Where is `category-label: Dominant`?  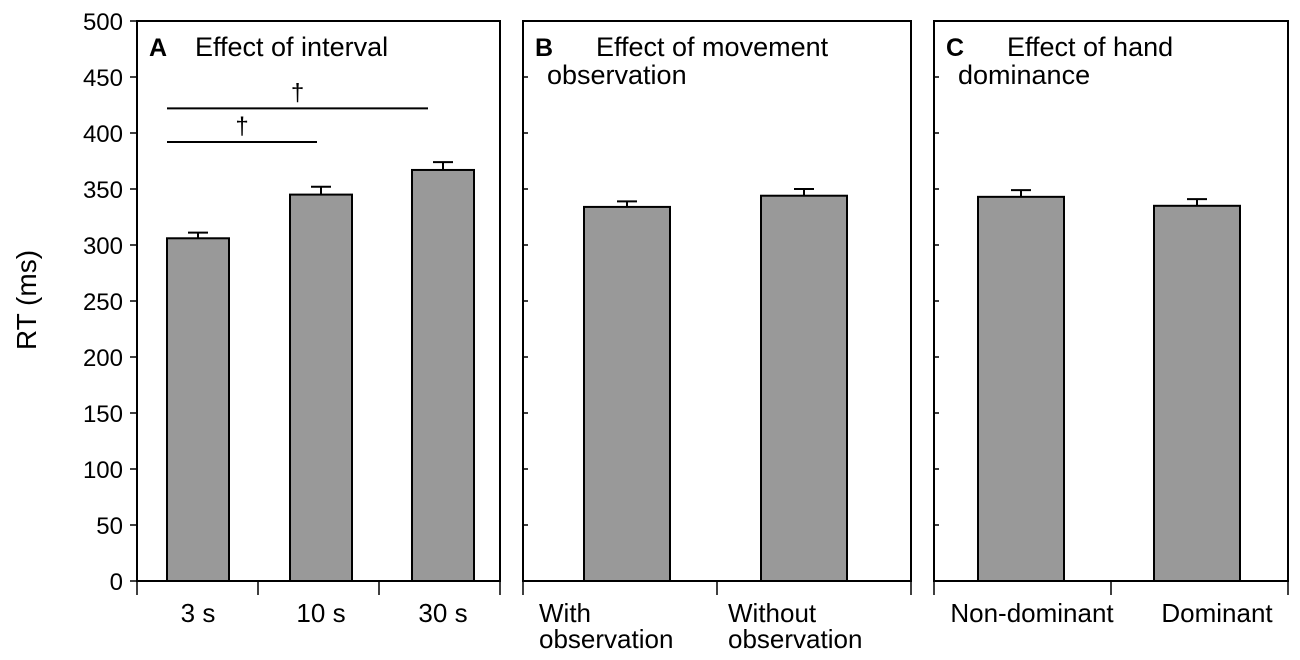
category-label: Dominant is located at coordinates (1217, 613).